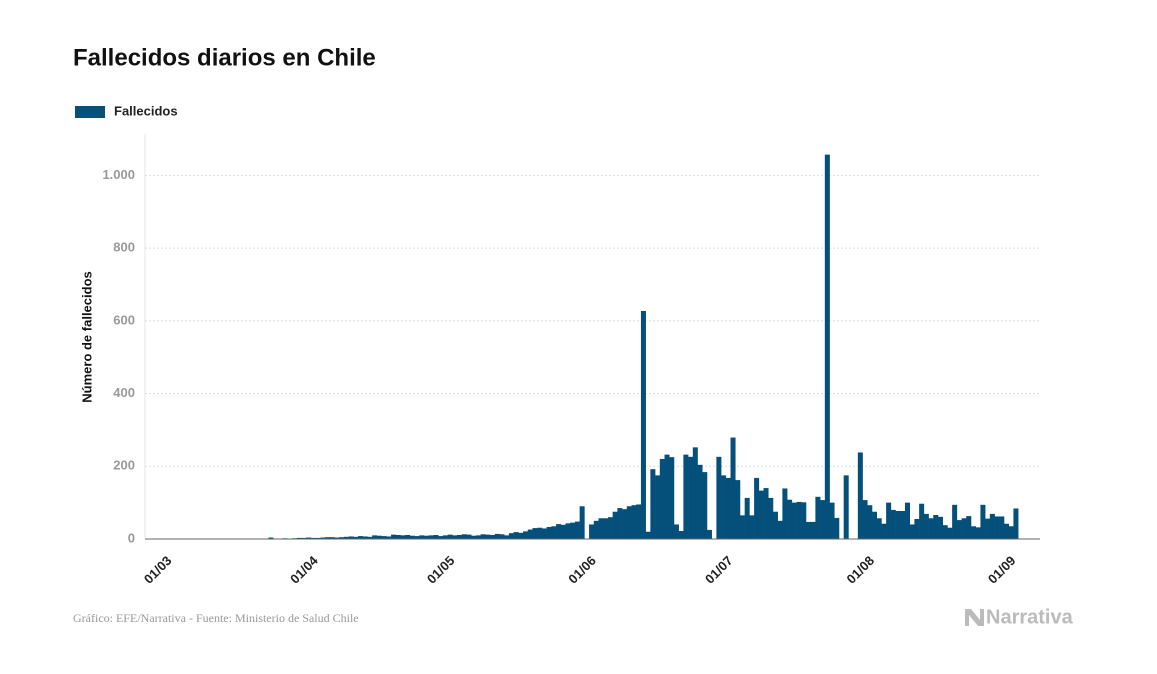  What do you see at coordinates (124, 465) in the screenshot?
I see `y-tick-label: 200` at bounding box center [124, 465].